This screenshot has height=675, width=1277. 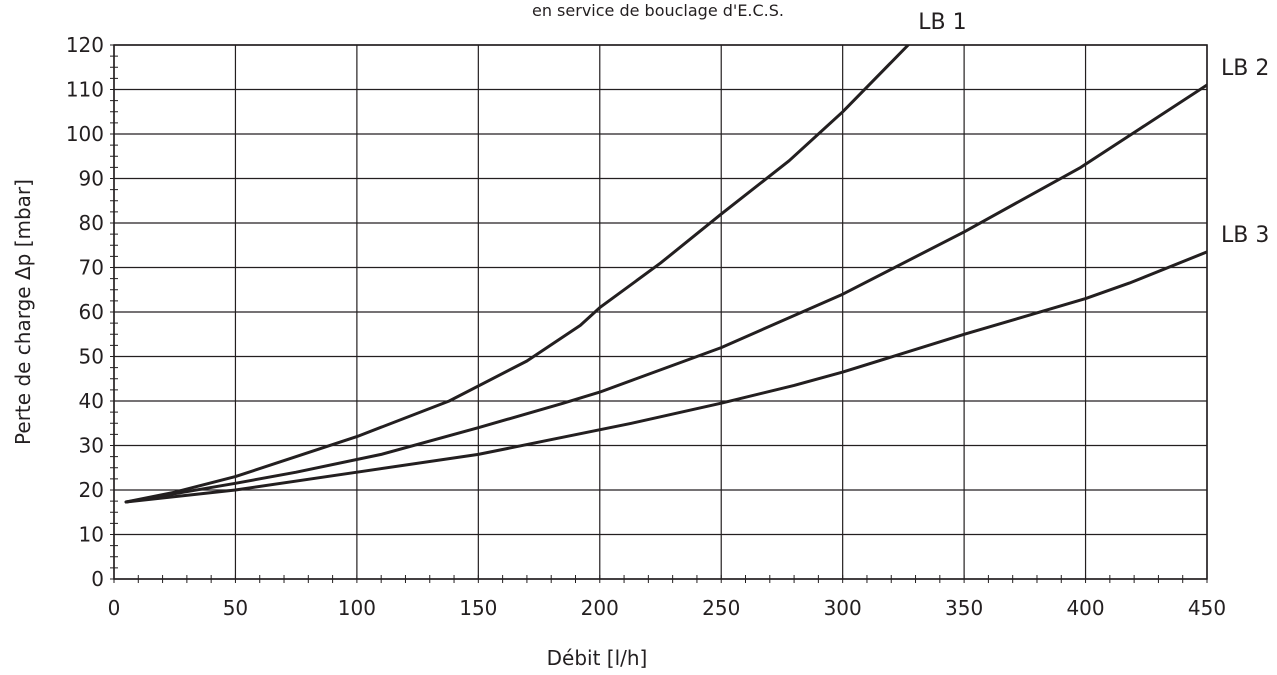 I want to click on x-axis-title: Débit [l/h], so click(x=597, y=658).